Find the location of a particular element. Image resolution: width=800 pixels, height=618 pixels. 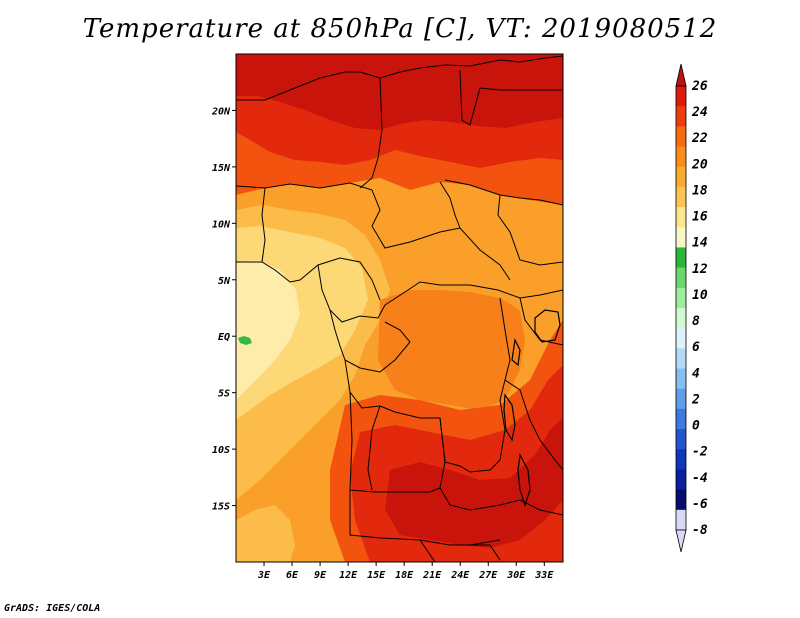

lon-tick-label: 6E is located at coordinates (292, 575).